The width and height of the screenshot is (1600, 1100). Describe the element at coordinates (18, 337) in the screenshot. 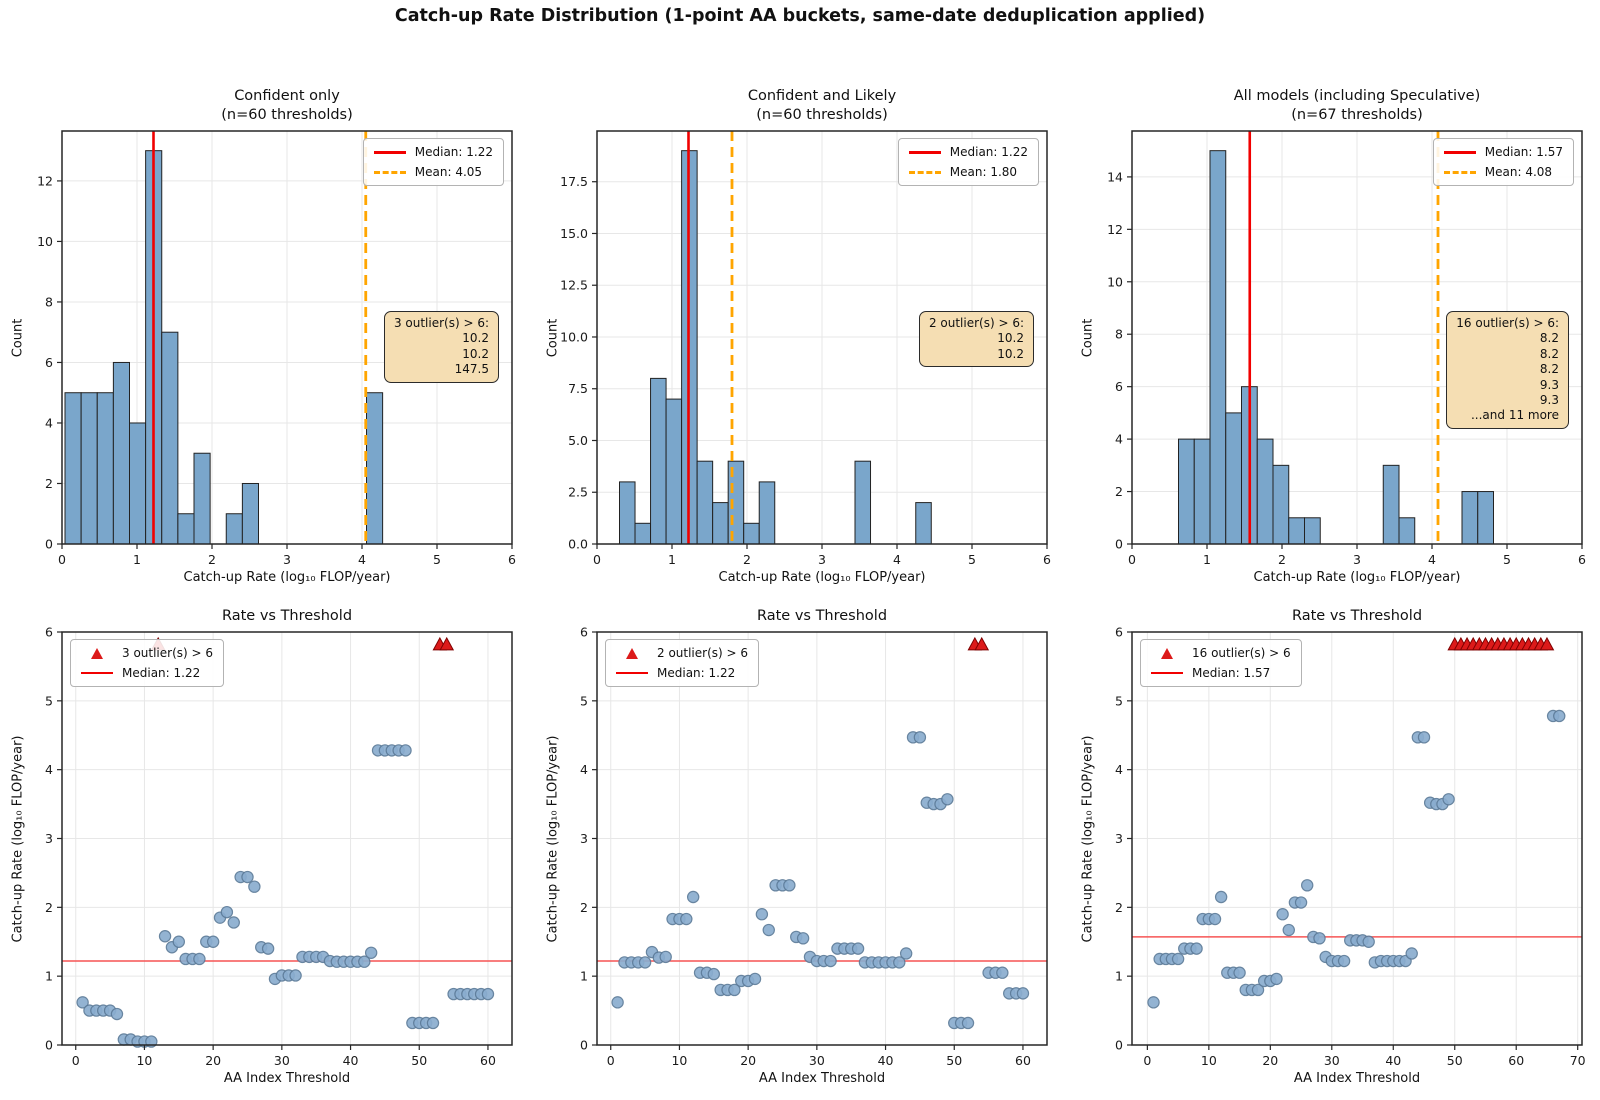

I see `y-axis-label-hist-1: Count` at that location.